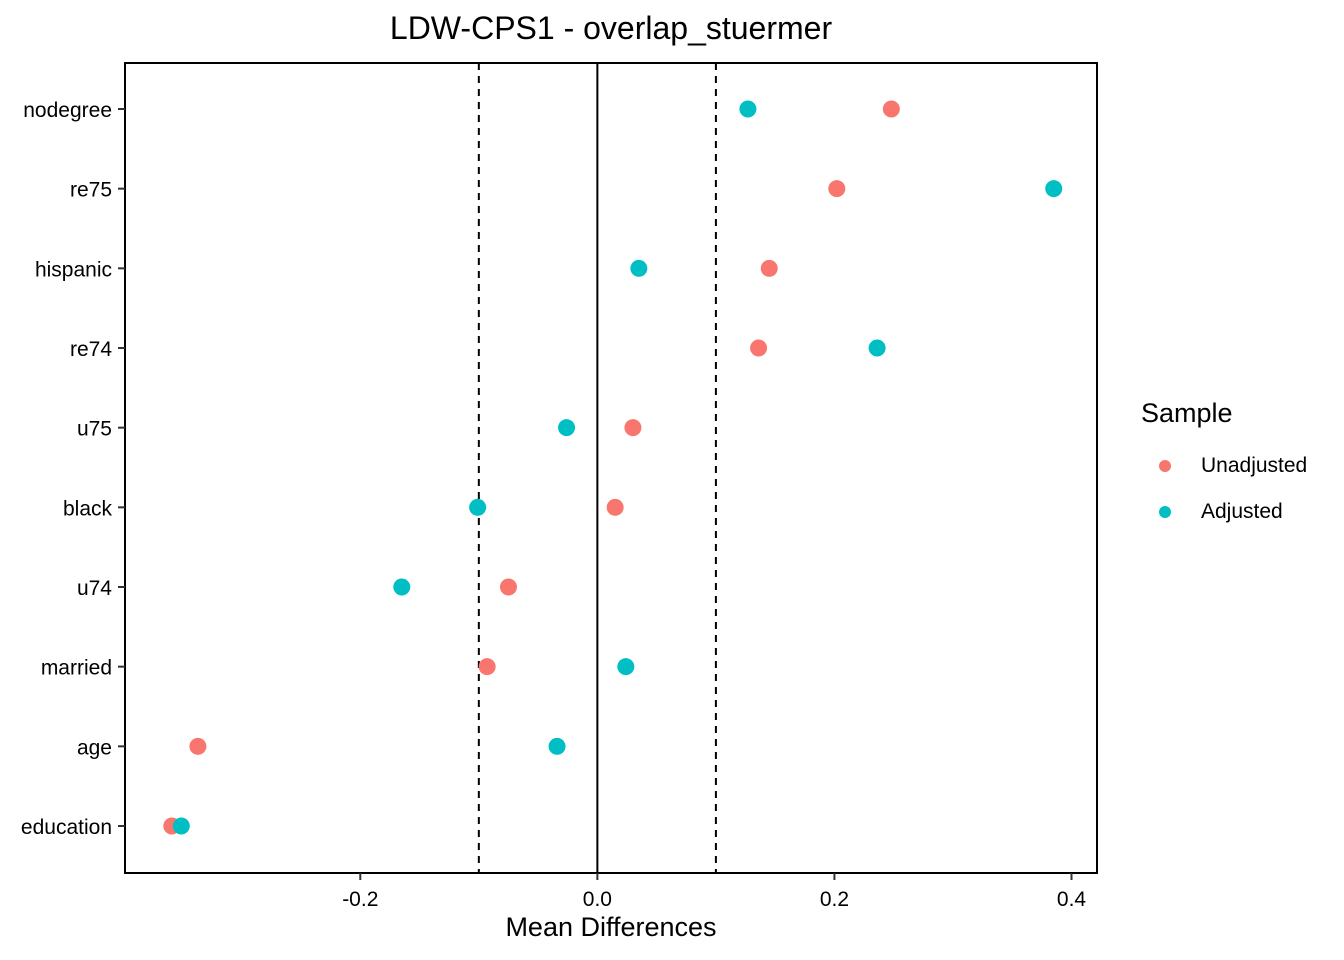 This screenshot has height=960, width=1344. I want to click on point-adjusted-u74, so click(402, 587).